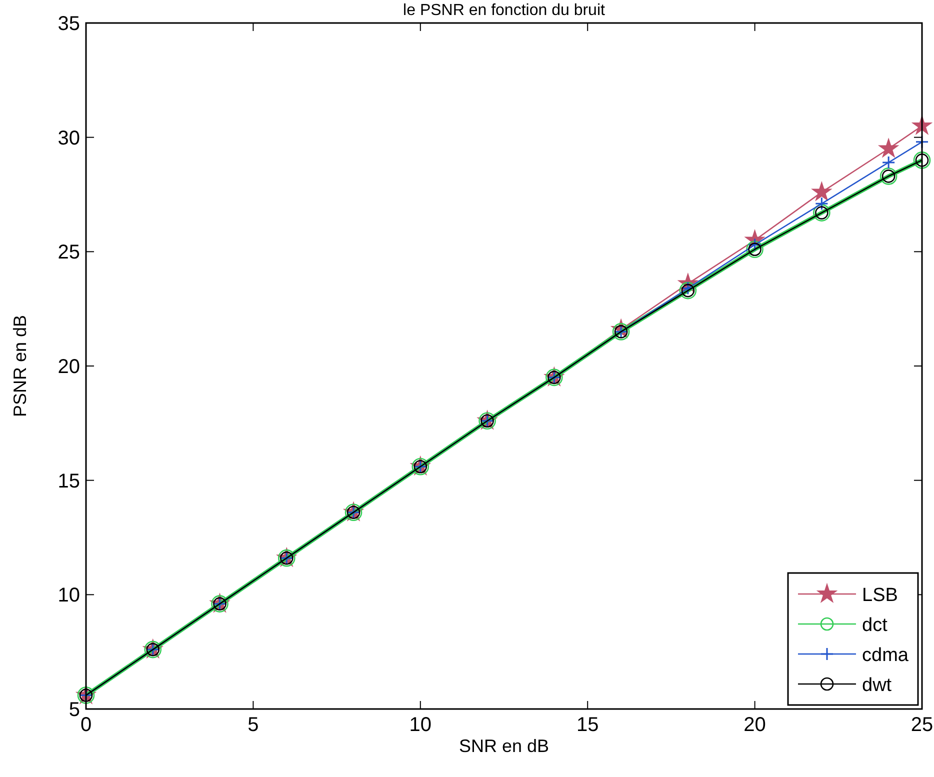  What do you see at coordinates (253, 725) in the screenshot?
I see `x-tick-label: 5` at bounding box center [253, 725].